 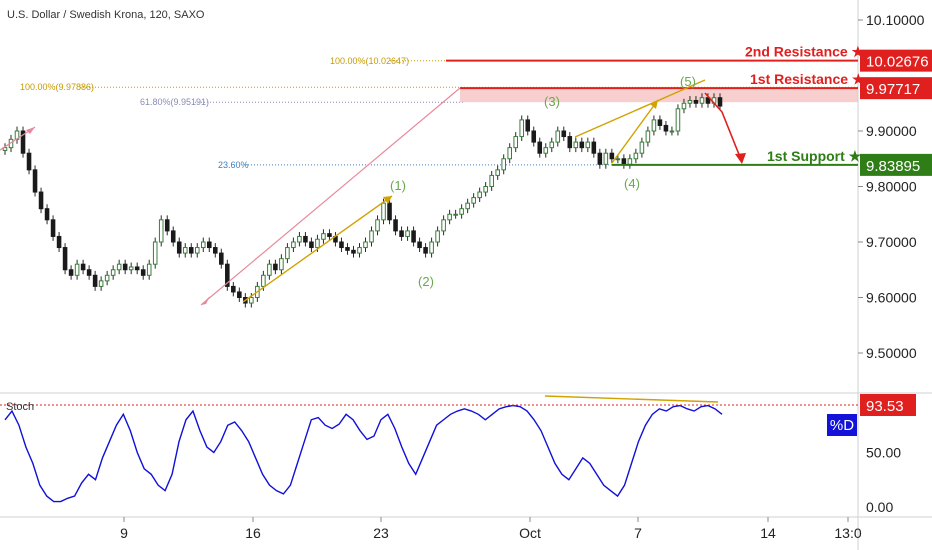 I want to click on projection-arrow, so click(x=723, y=127).